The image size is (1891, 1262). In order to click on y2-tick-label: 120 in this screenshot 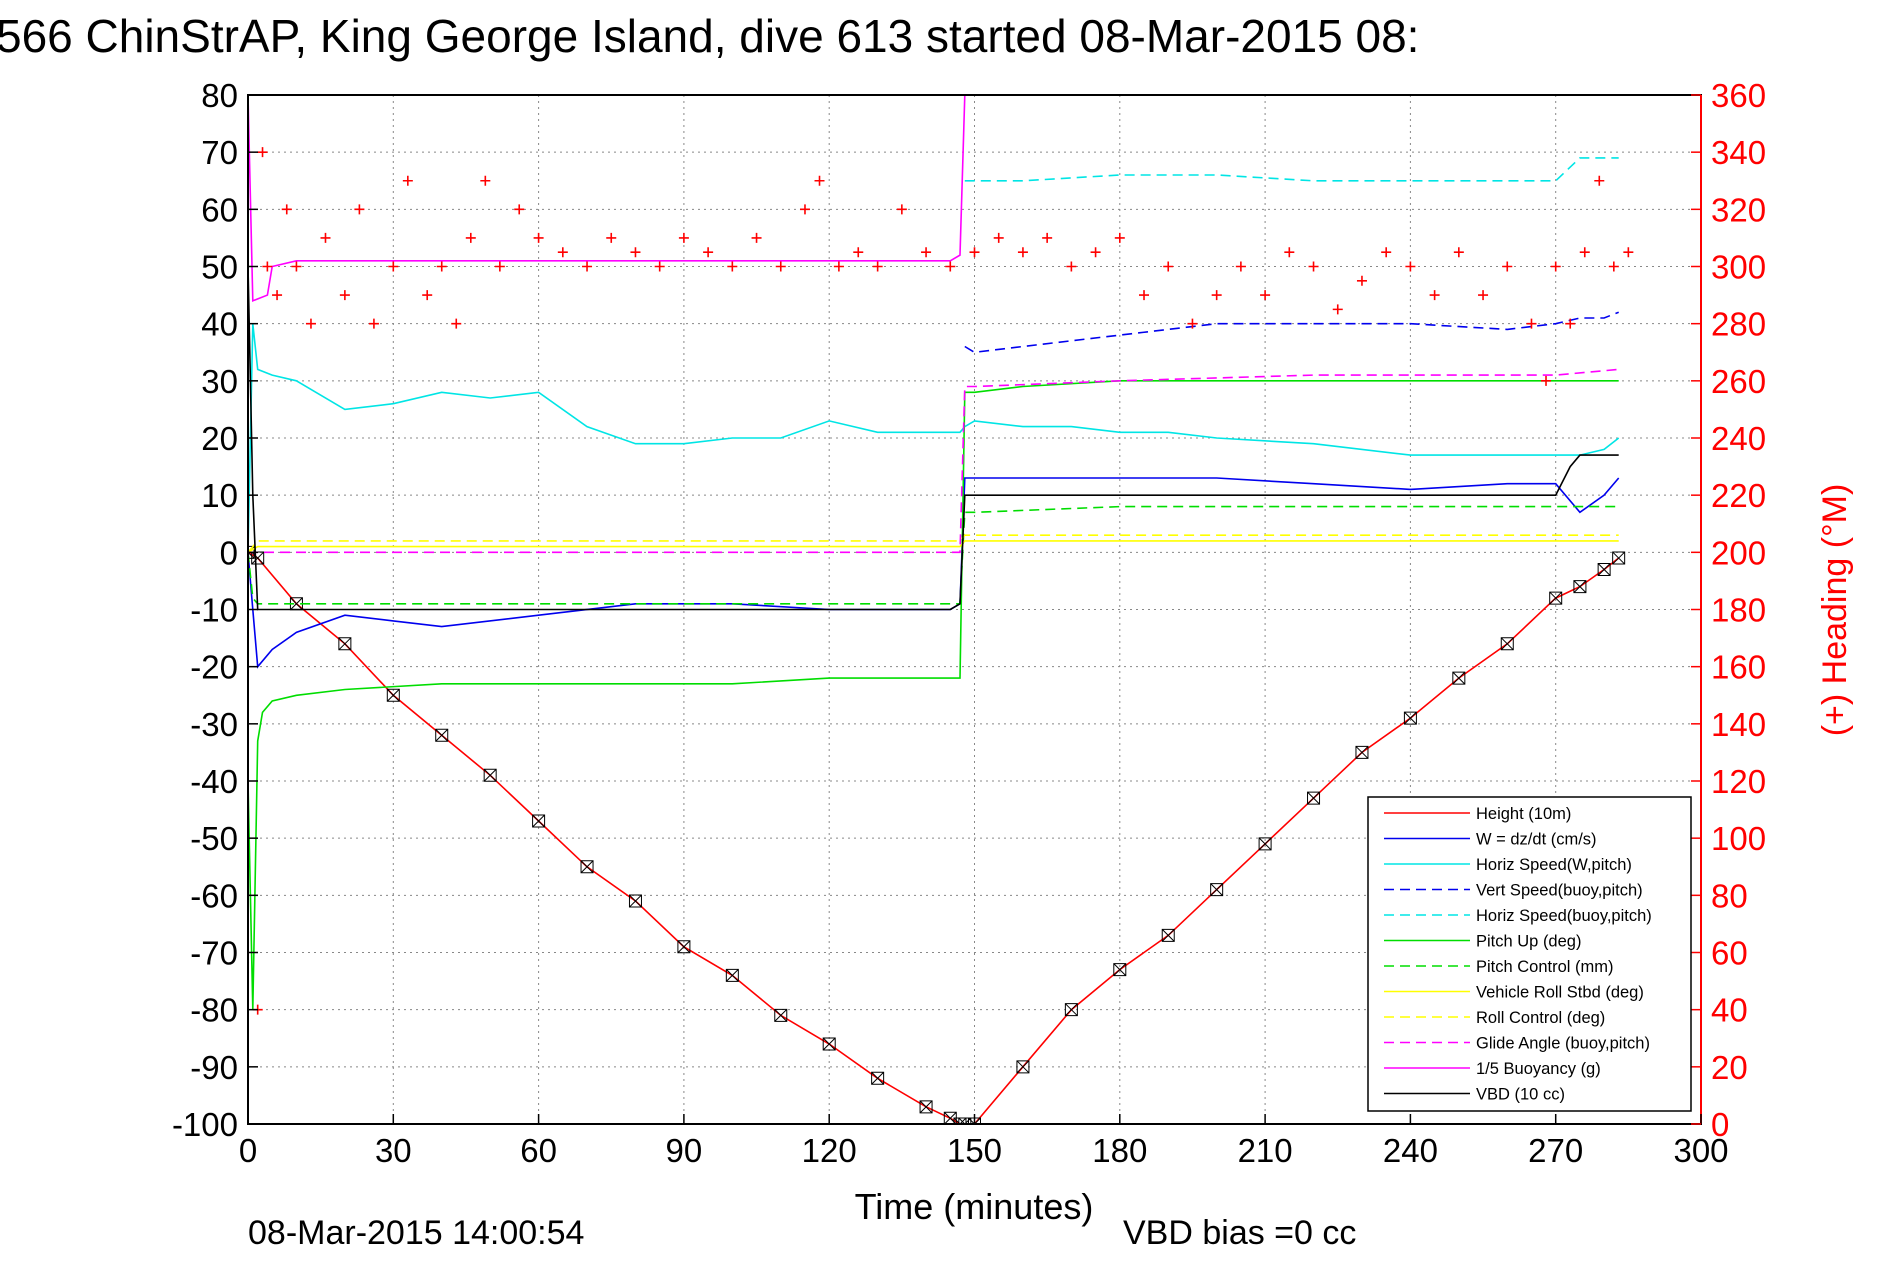, I will do `click(1738, 781)`.